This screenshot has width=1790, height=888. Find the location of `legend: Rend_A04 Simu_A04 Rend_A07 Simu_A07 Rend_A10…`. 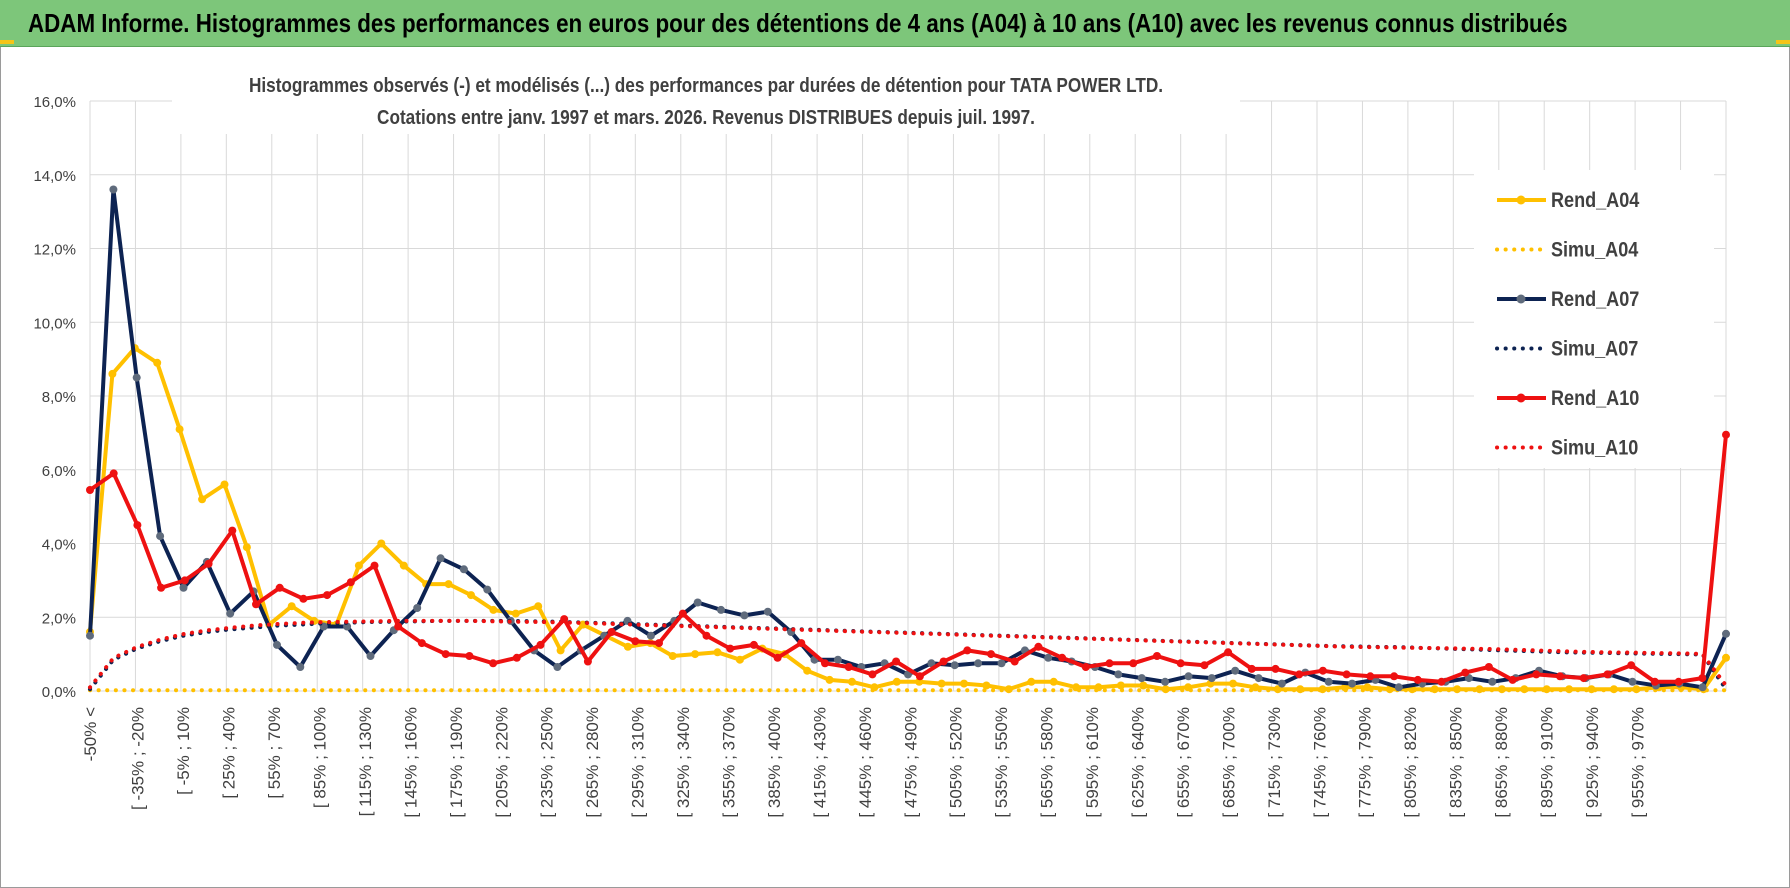

legend: Rend_A04 Simu_A04 Rend_A07 Simu_A07 Rend_A10… is located at coordinates (1594, 319).